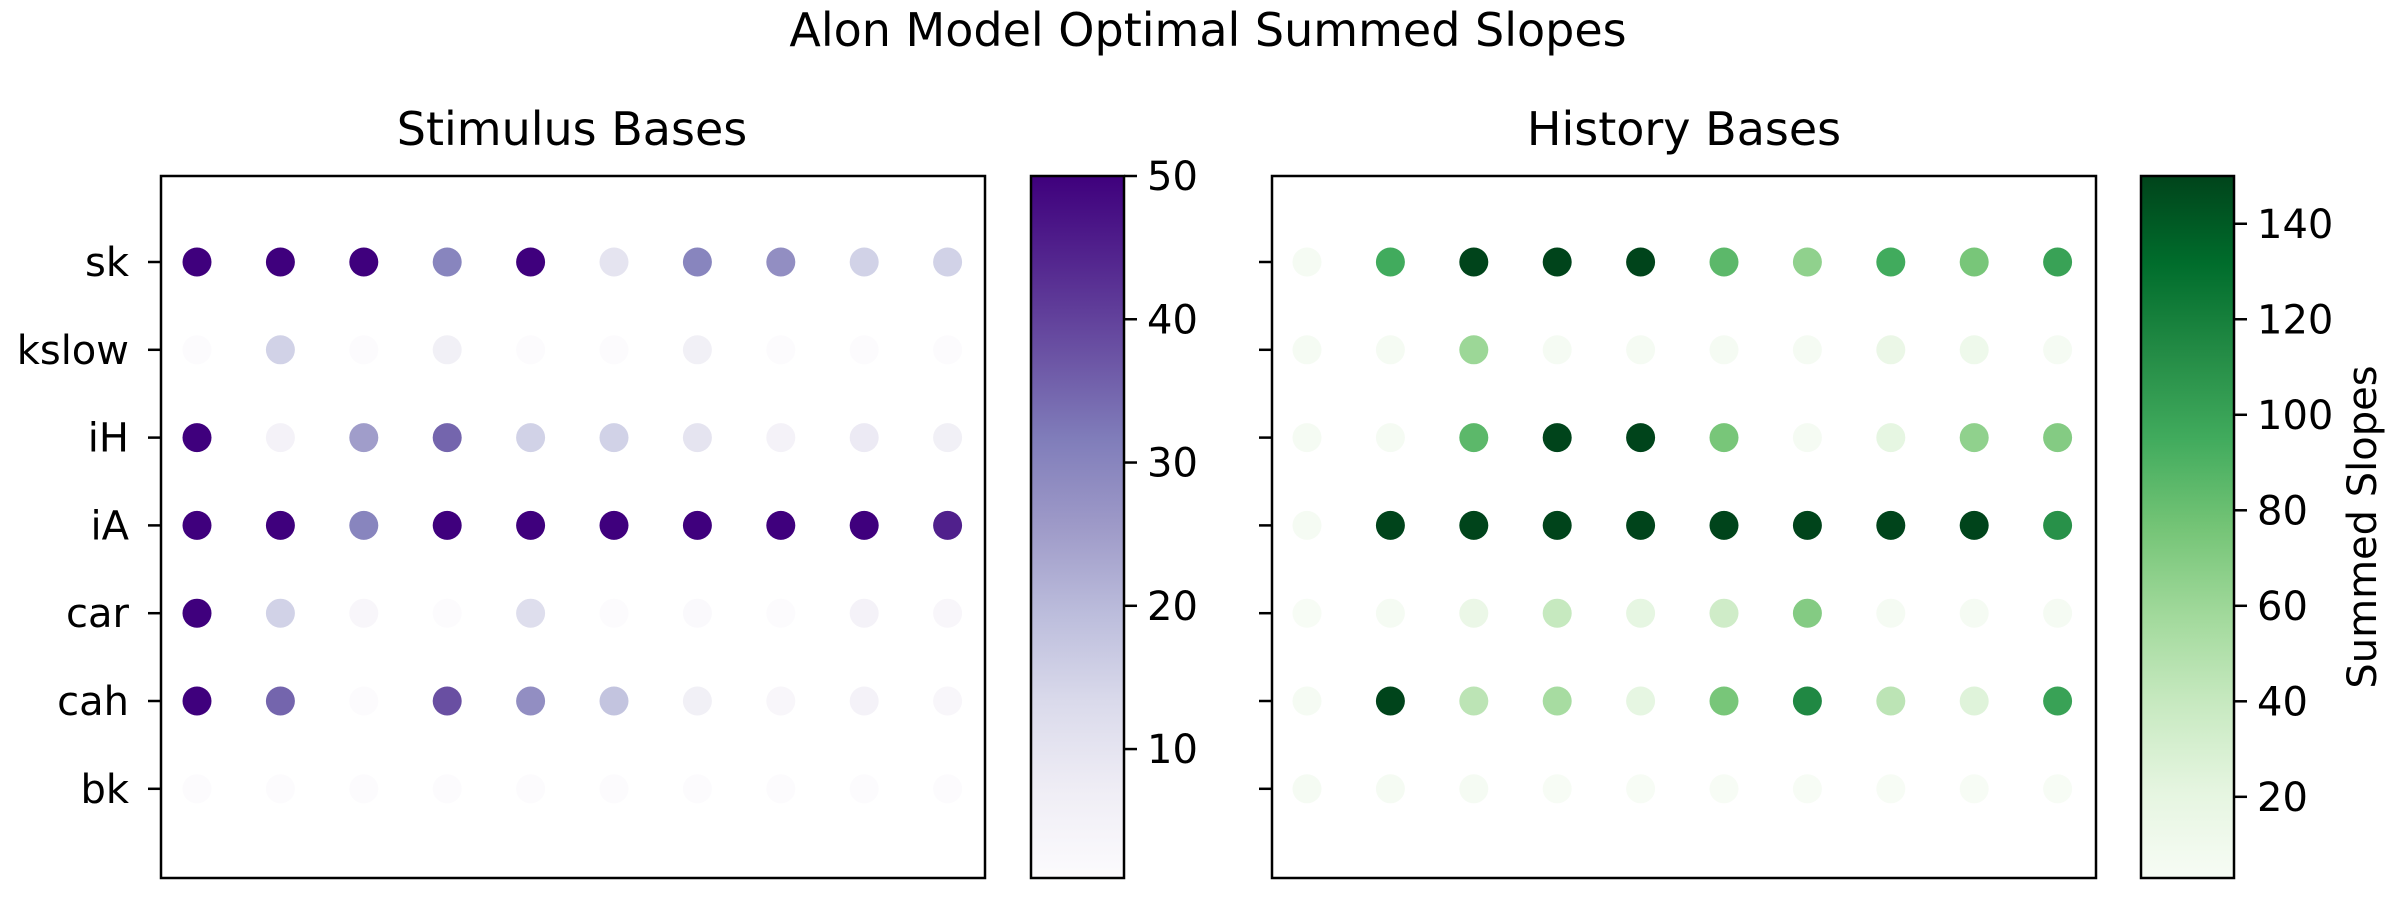 The height and width of the screenshot is (900, 2400). Describe the element at coordinates (1172, 177) in the screenshot. I see `colorbar-tick-label: 50` at that location.